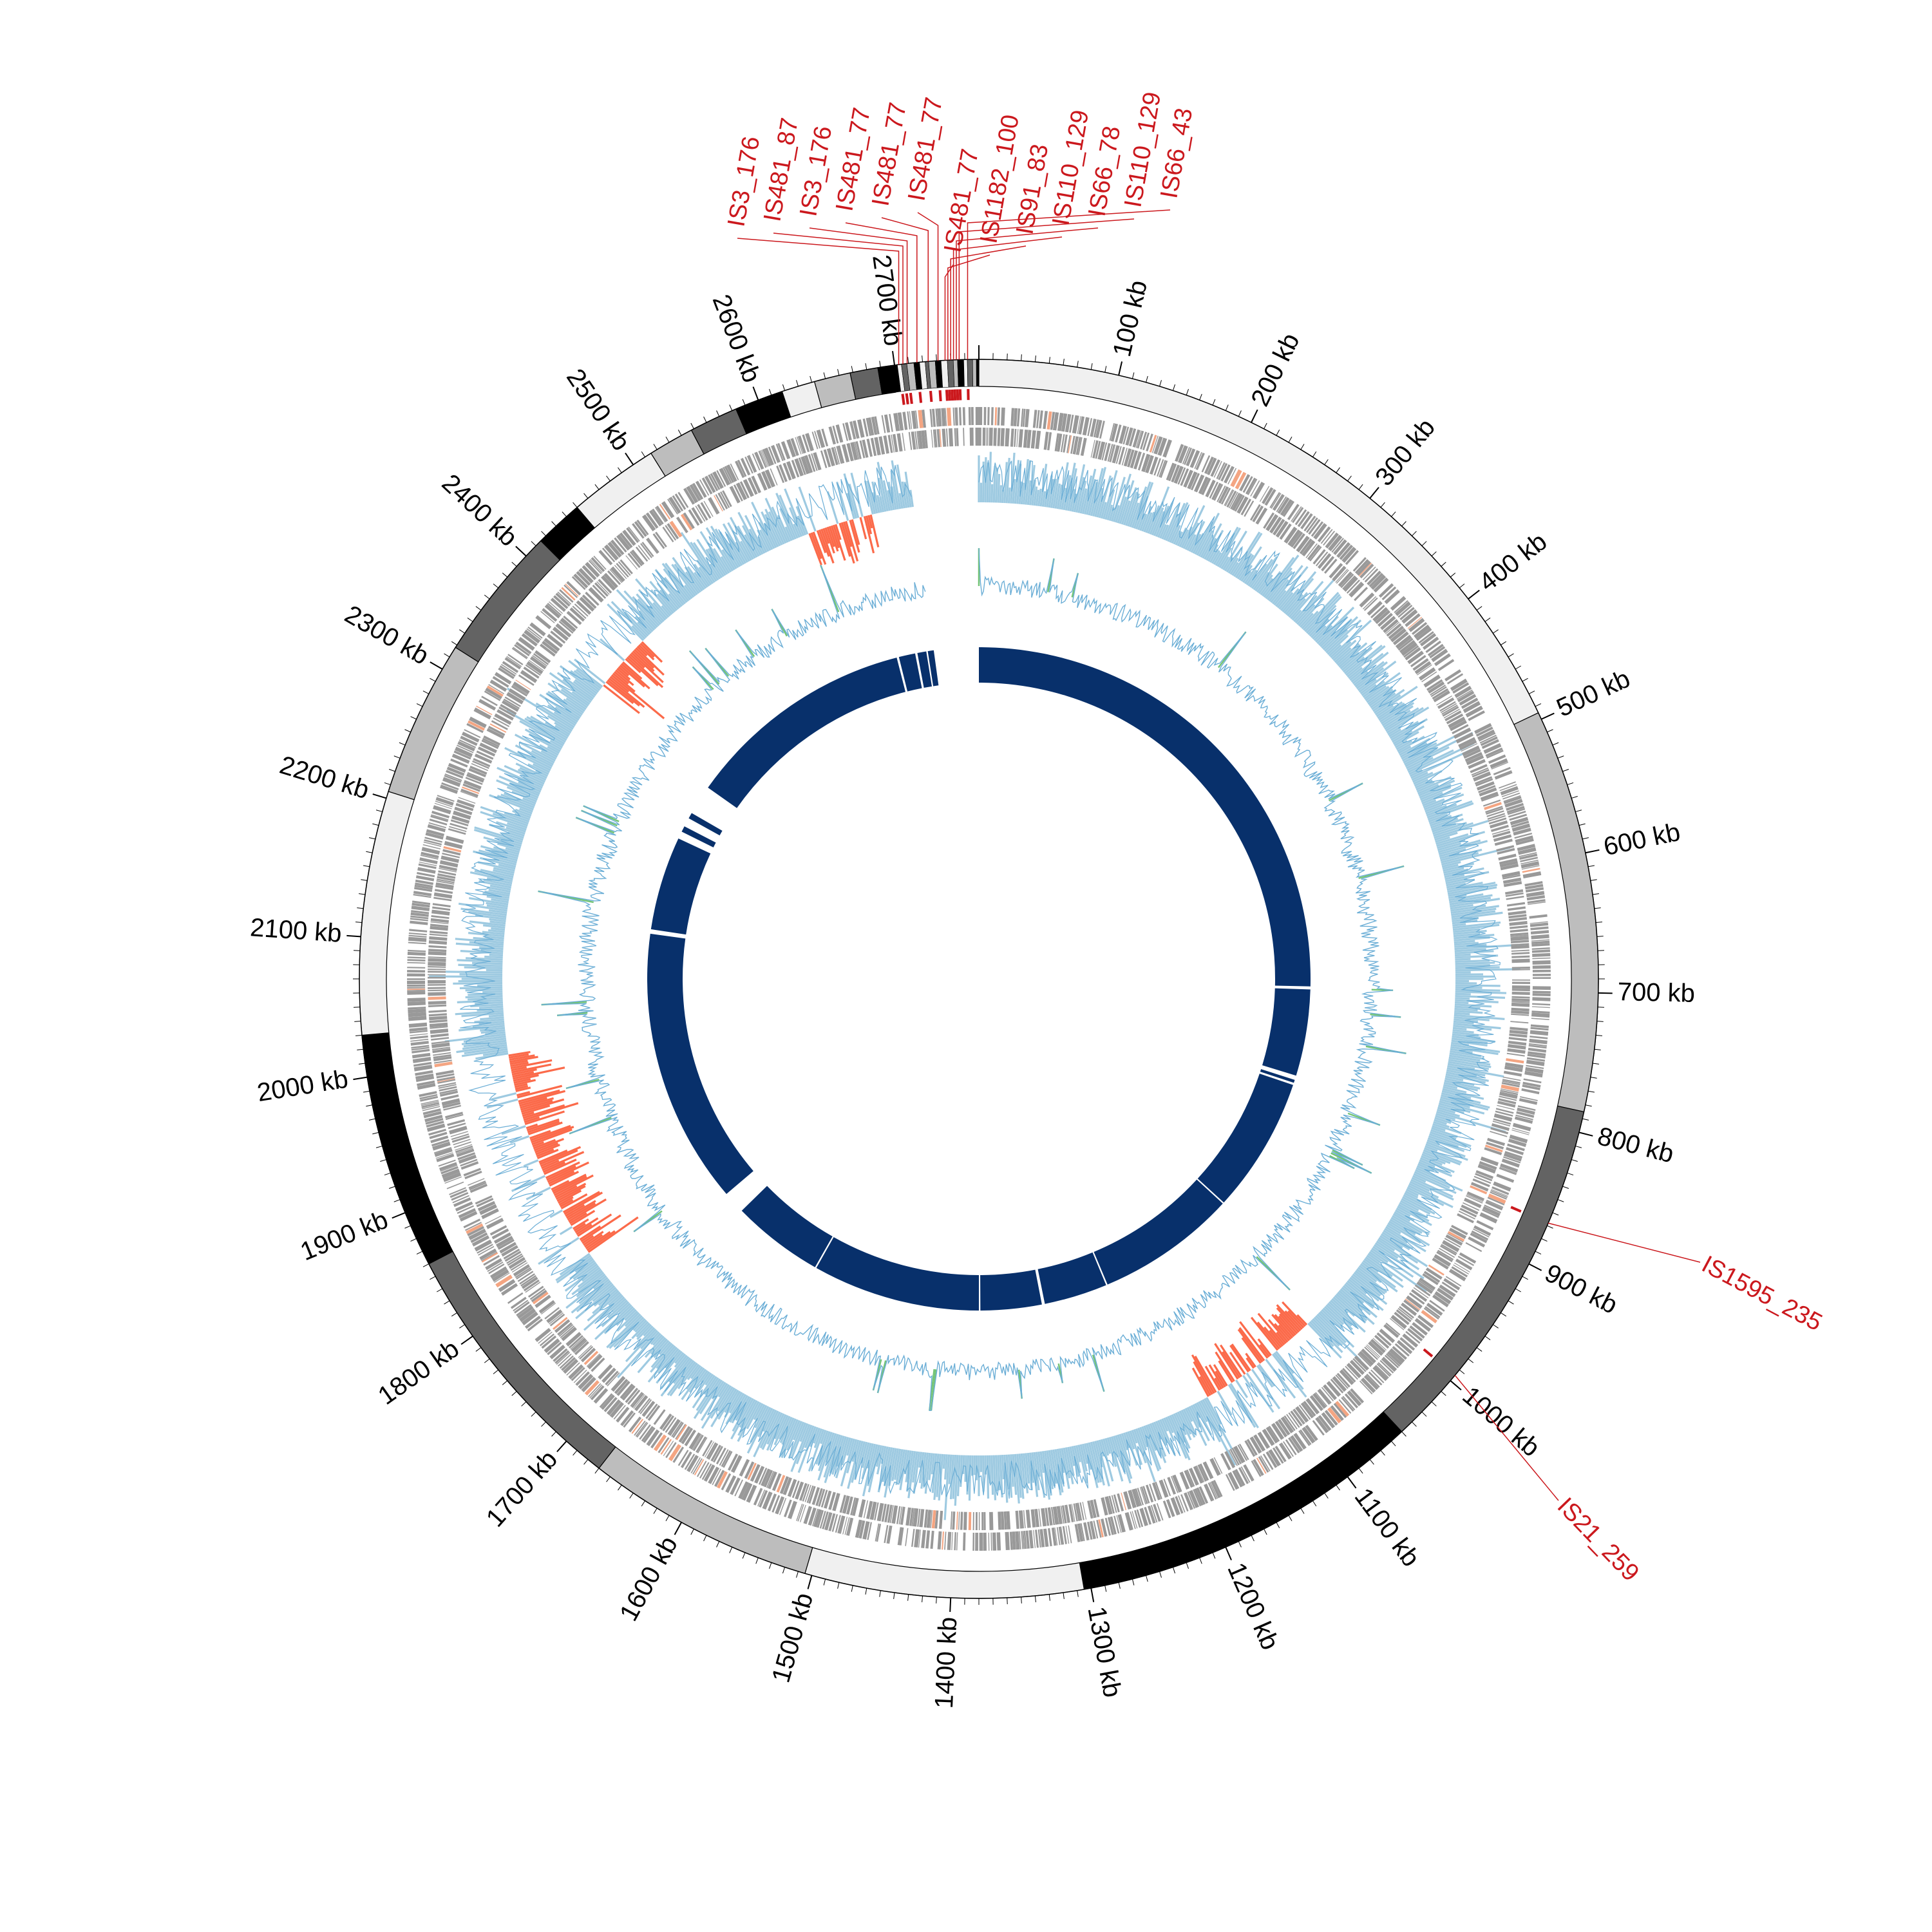  Describe the element at coordinates (810, 1582) in the screenshot. I see `major-tick` at that location.